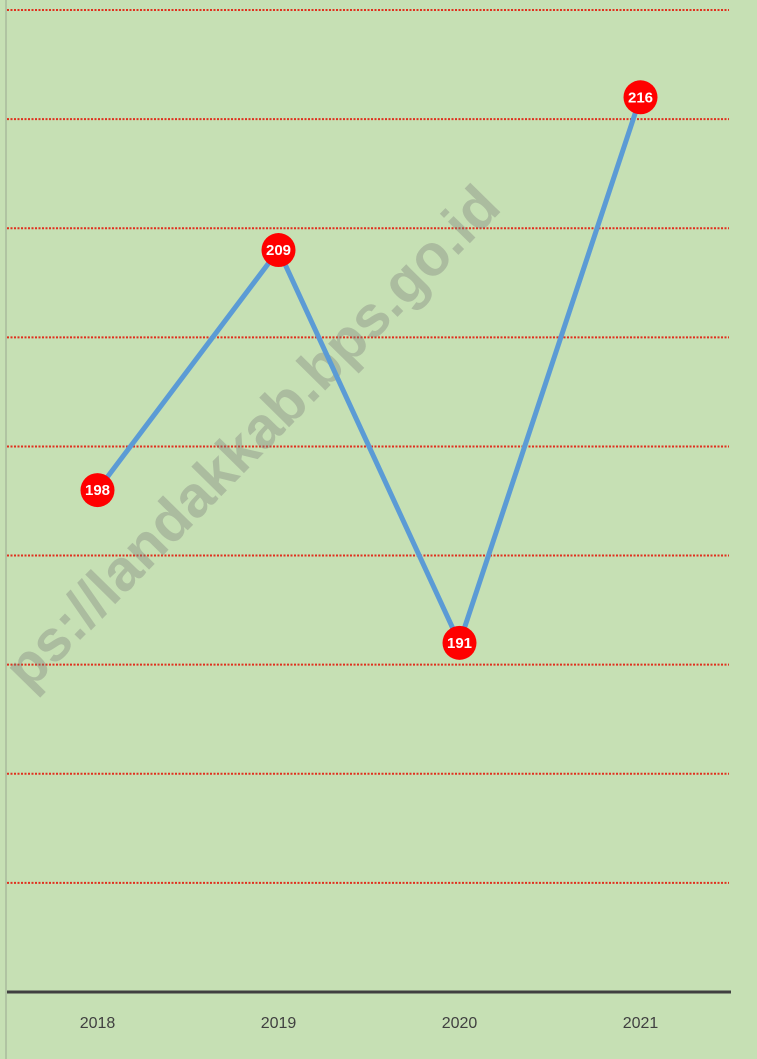 The width and height of the screenshot is (757, 1059). I want to click on x-tick-label: 2018, so click(98, 1023).